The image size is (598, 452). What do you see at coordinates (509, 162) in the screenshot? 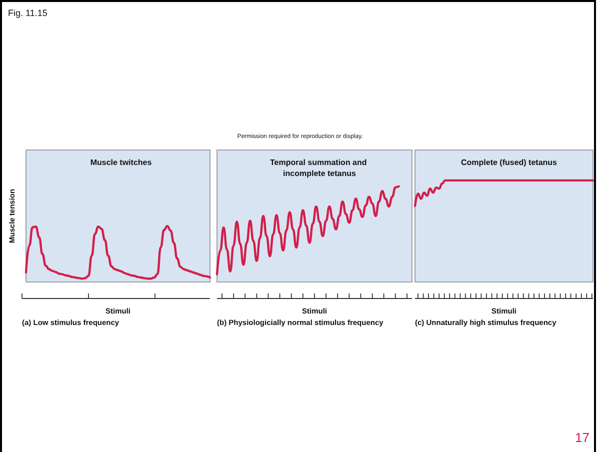
I see `chart-title: Complete (fused) tetanus` at bounding box center [509, 162].